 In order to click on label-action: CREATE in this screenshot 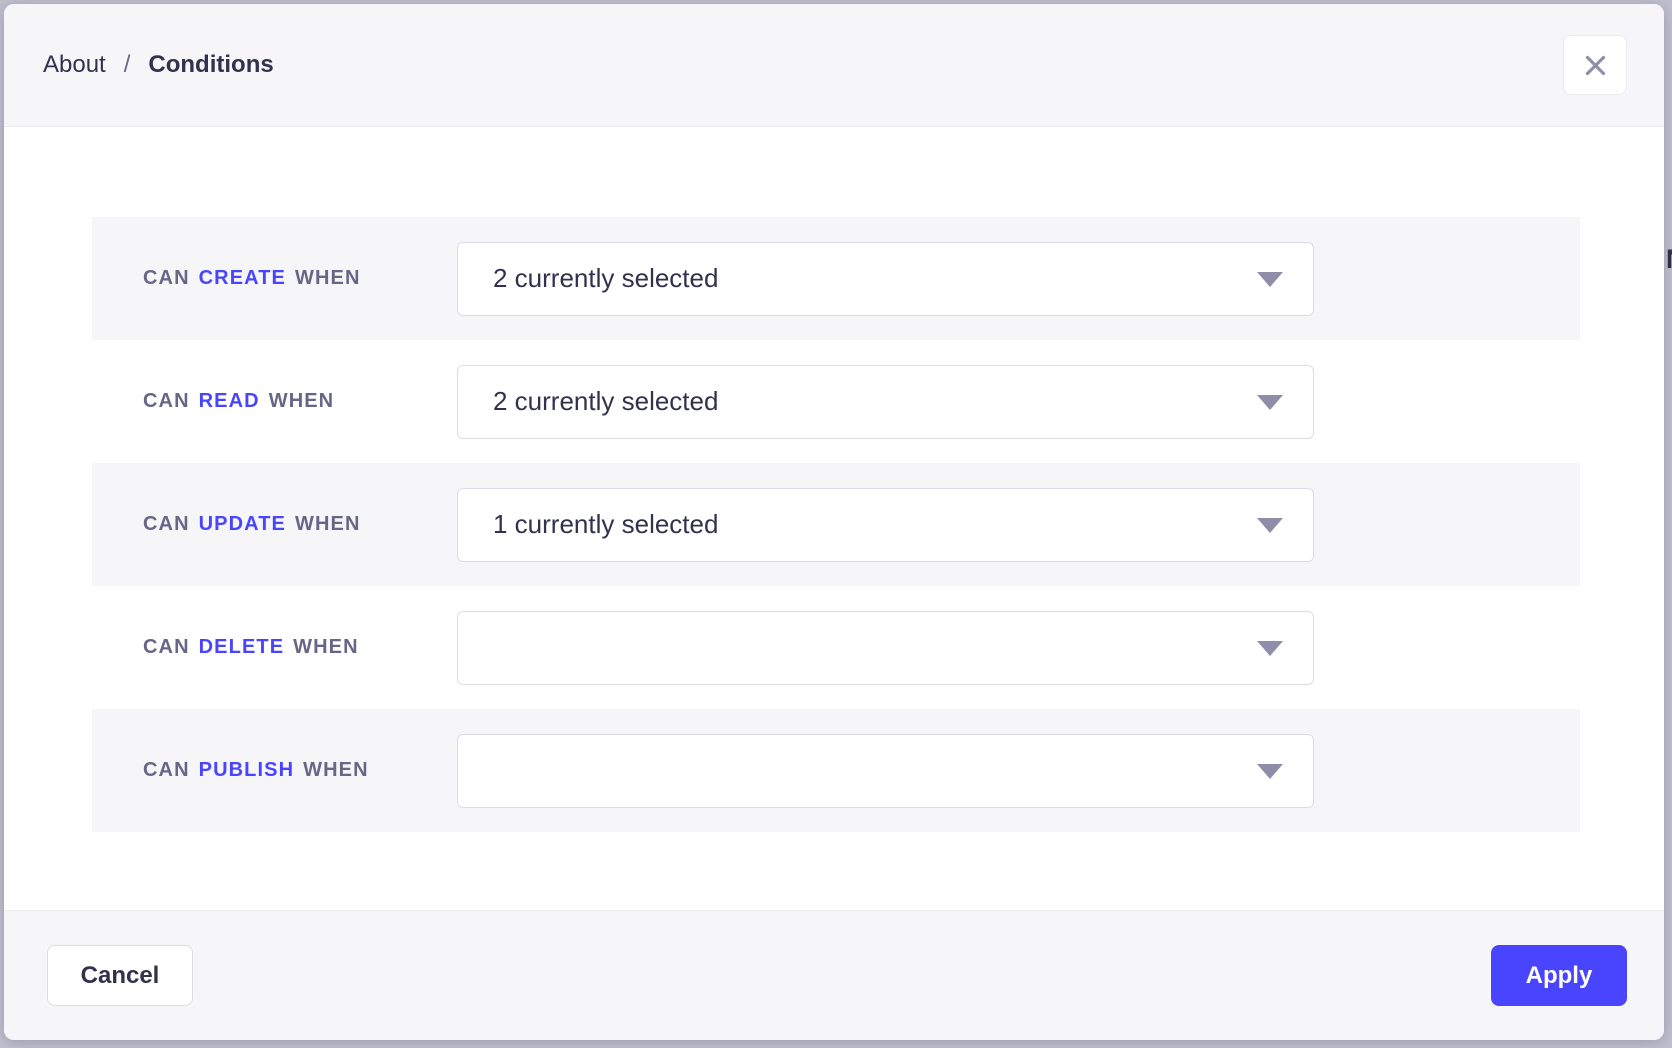, I will do `click(242, 278)`.